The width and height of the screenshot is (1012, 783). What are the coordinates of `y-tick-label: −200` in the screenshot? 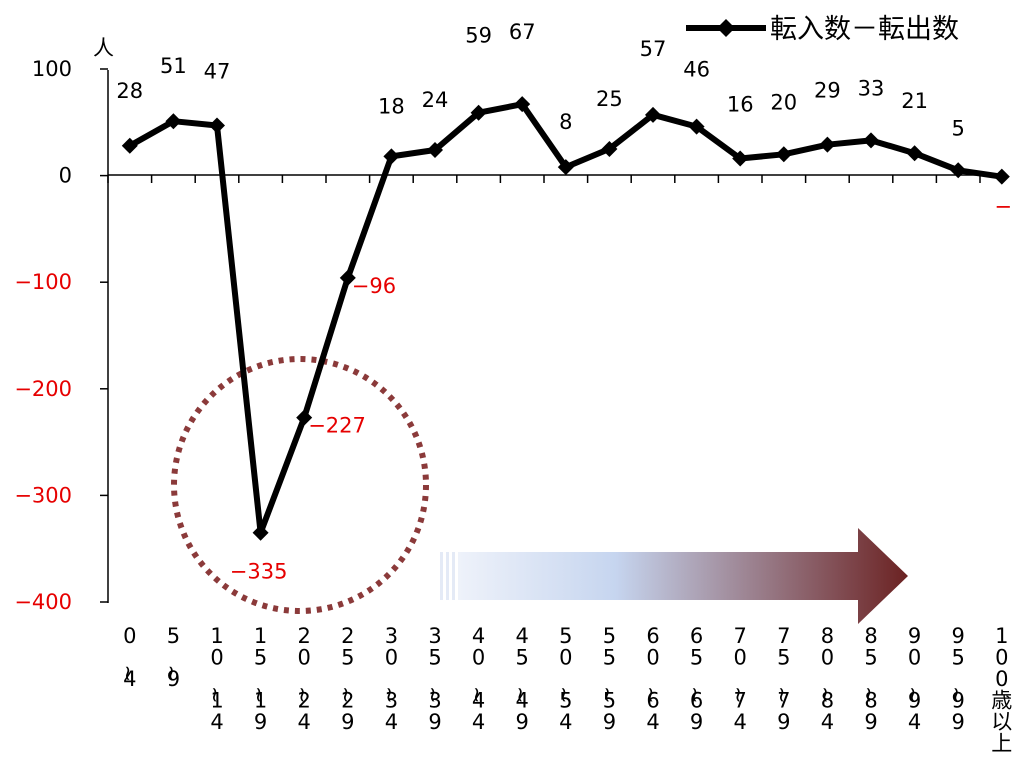 It's located at (43, 389).